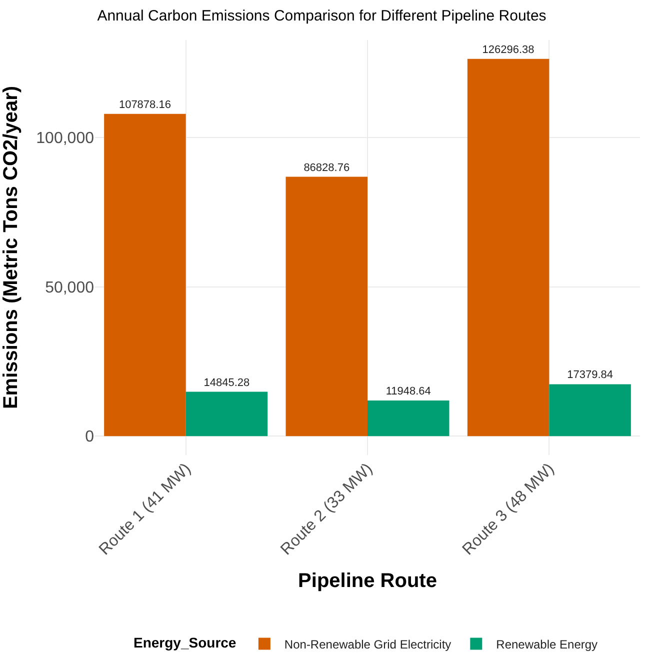  What do you see at coordinates (144, 104) in the screenshot?
I see `data-label: 107878.16` at bounding box center [144, 104].